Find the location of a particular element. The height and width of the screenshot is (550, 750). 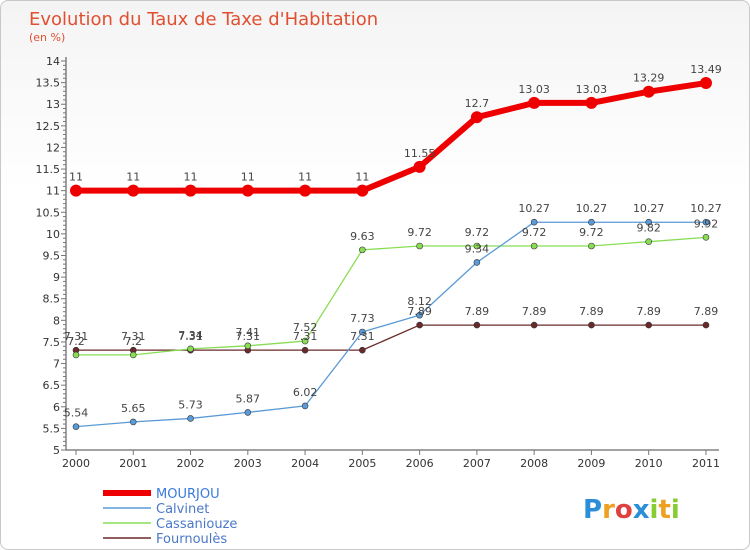

y-tick-label: 13 is located at coordinates (53, 104).